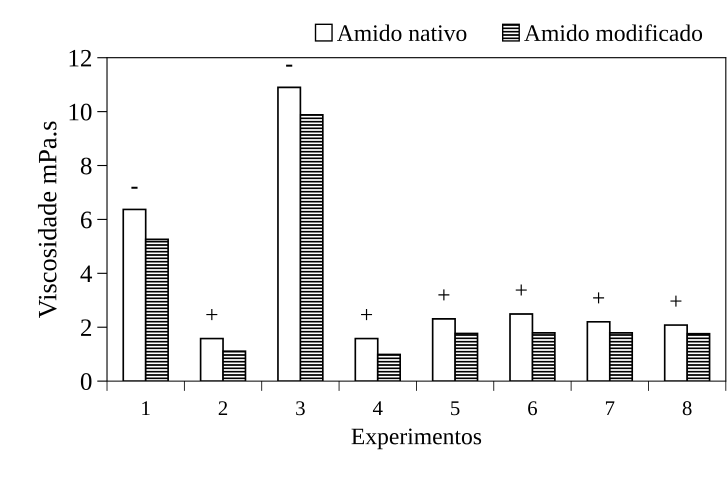  Describe the element at coordinates (81, 112) in the screenshot. I see `y-tick-label: 10` at that location.